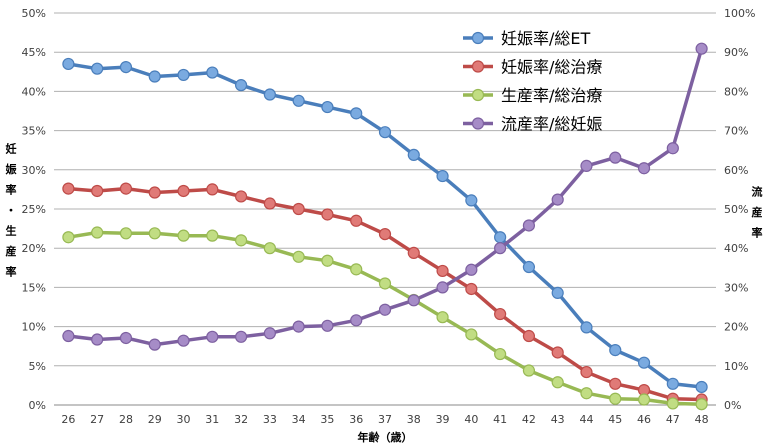 This screenshot has width=769, height=448. What do you see at coordinates (558, 419) in the screenshot?
I see `x-tick-label: 43` at bounding box center [558, 419].